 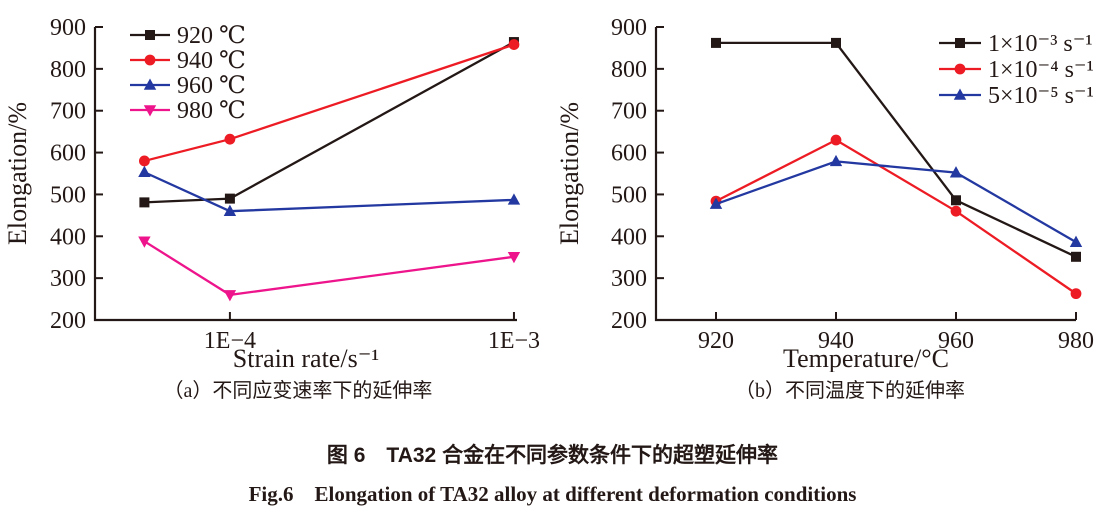 What do you see at coordinates (329, 268) in the screenshot?
I see `series-line-980c` at bounding box center [329, 268].